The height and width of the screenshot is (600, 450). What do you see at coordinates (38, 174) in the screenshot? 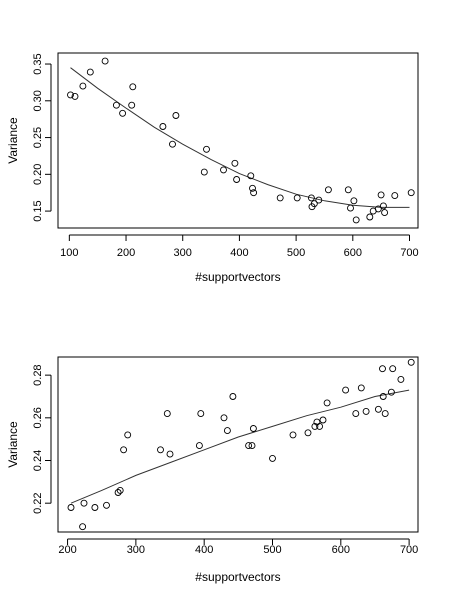
I see `y-tick-label: 0.20` at bounding box center [38, 174].